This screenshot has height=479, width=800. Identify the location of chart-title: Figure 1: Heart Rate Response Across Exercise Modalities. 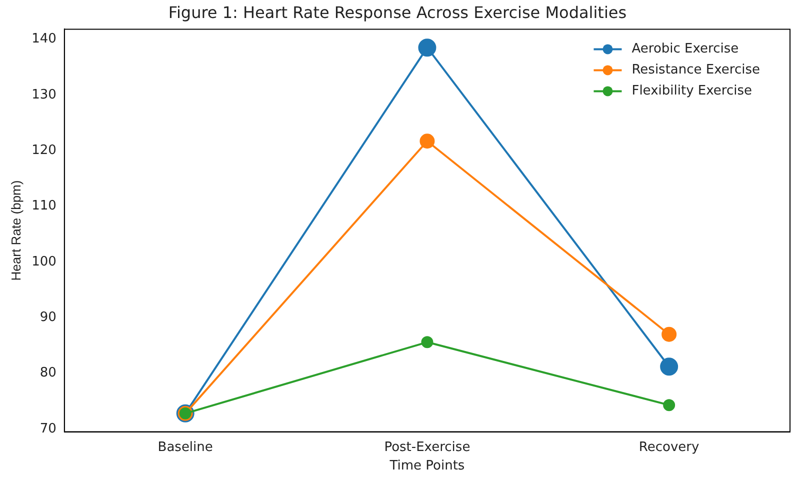
(397, 12).